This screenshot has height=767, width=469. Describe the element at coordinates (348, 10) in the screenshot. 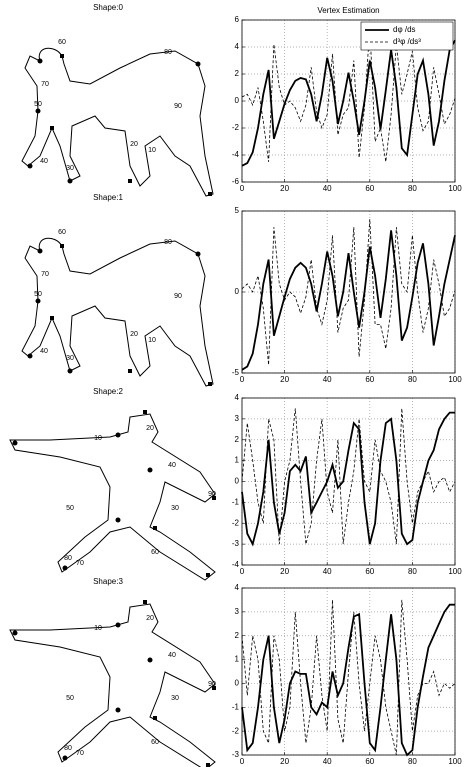

I see `chart-title: Vertex Estimation` at that location.